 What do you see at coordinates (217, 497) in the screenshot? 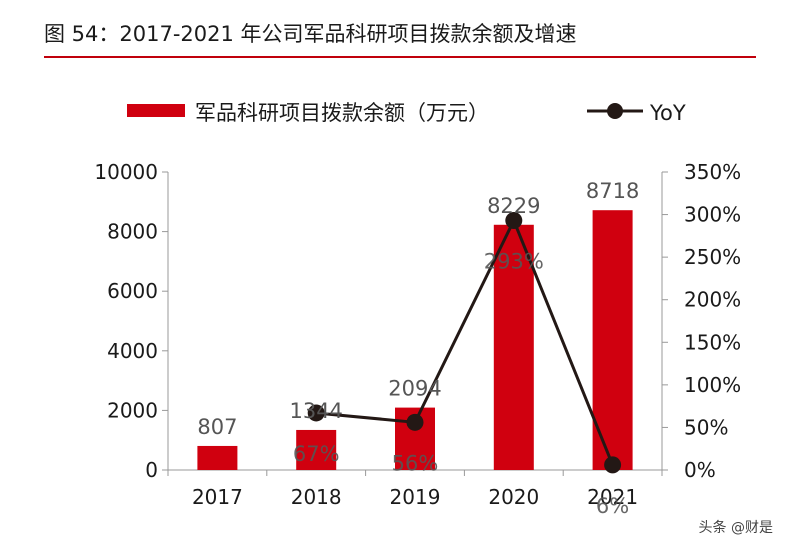
I see `x-tick-label: 2017` at bounding box center [217, 497].